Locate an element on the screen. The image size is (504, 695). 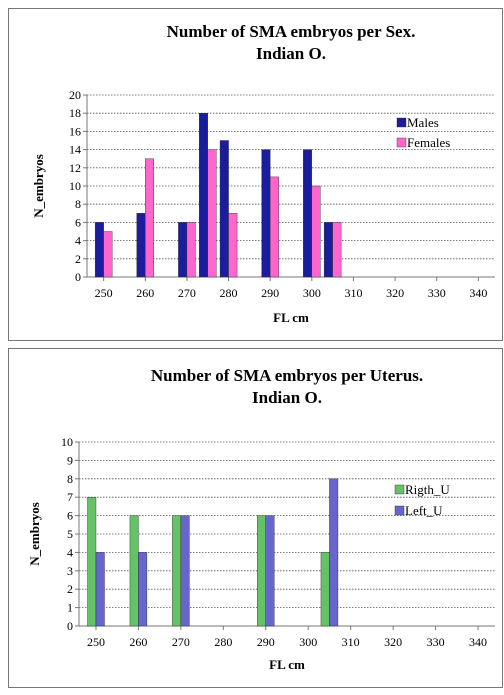
y-tick-label: 18 is located at coordinates (75, 113).